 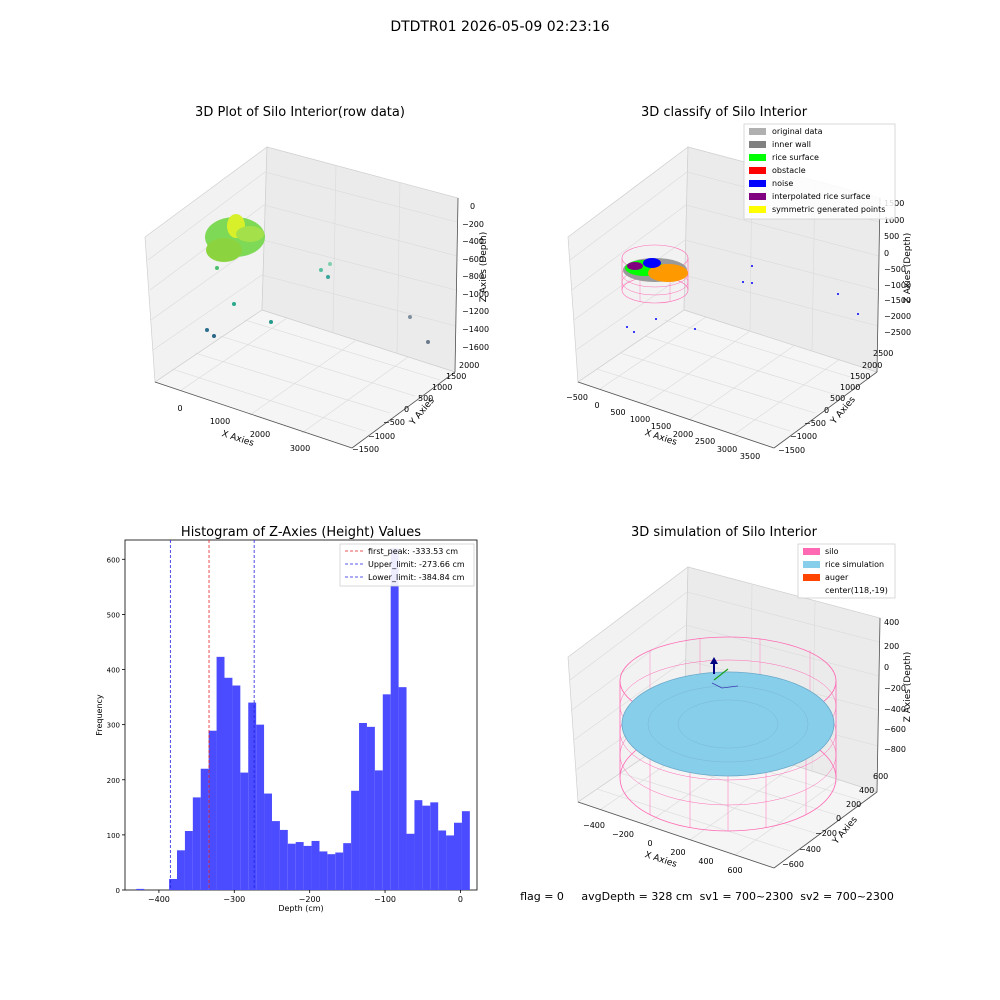 I want to click on legend-label: noise, so click(x=782, y=183).